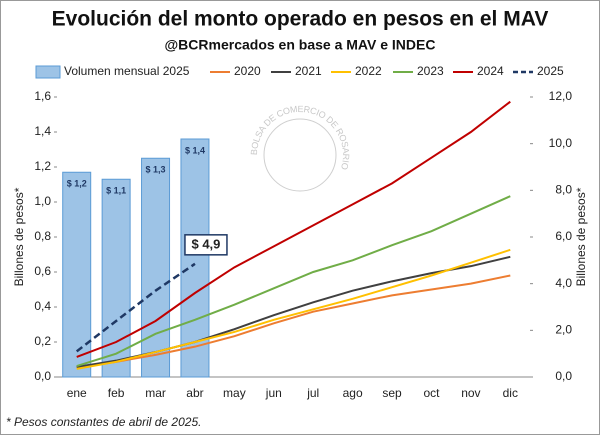  Describe the element at coordinates (48, 72) in the screenshot. I see `legend-swatch` at that location.